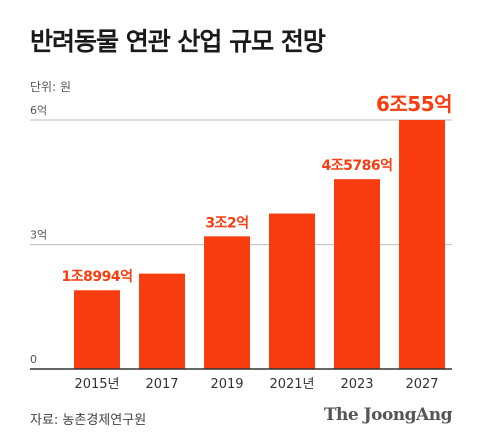 This screenshot has width=480, height=445. What do you see at coordinates (38, 110) in the screenshot?
I see `y-tick-label: 6억` at bounding box center [38, 110].